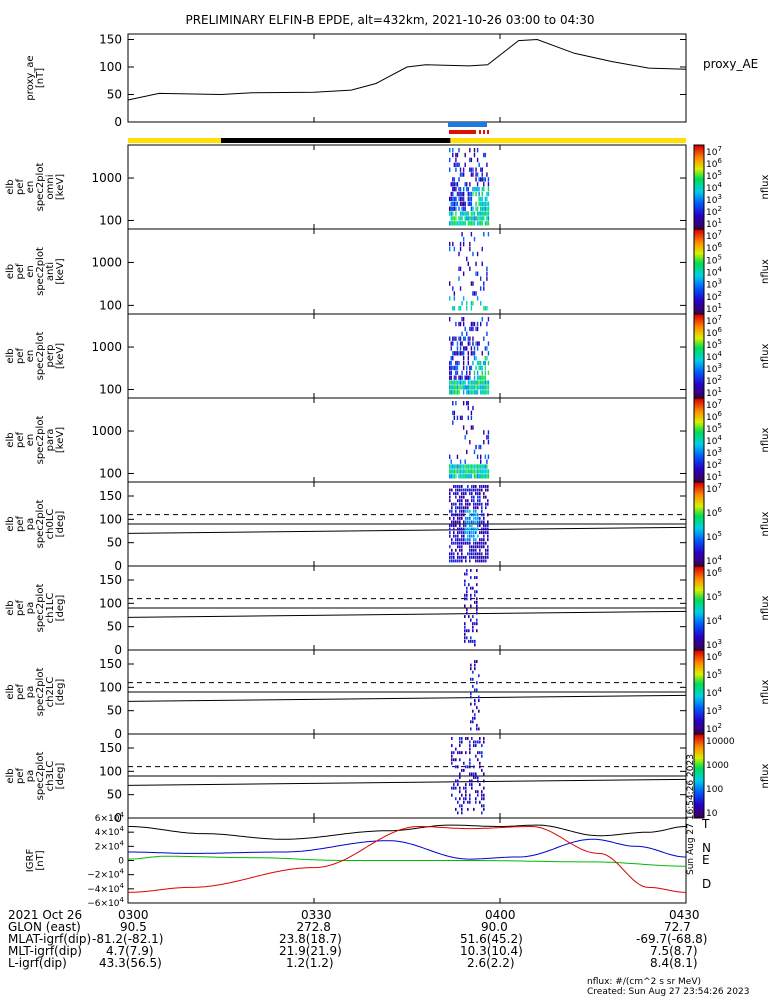  Describe the element at coordinates (473, 722) in the screenshot. I see `pa-spectrogram-7-cell` at that location.